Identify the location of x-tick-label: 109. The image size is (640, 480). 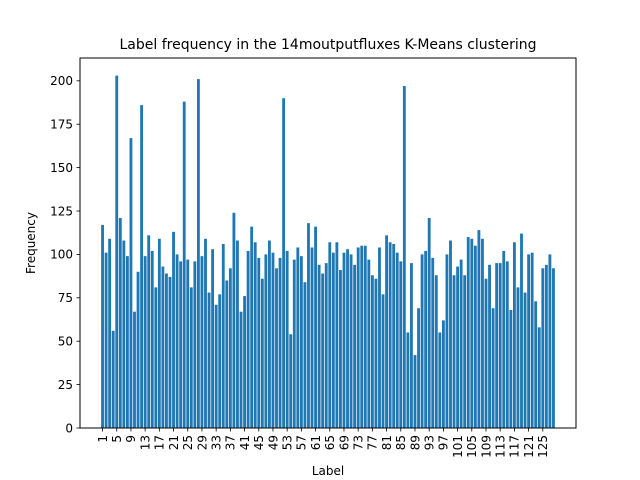
(486, 446).